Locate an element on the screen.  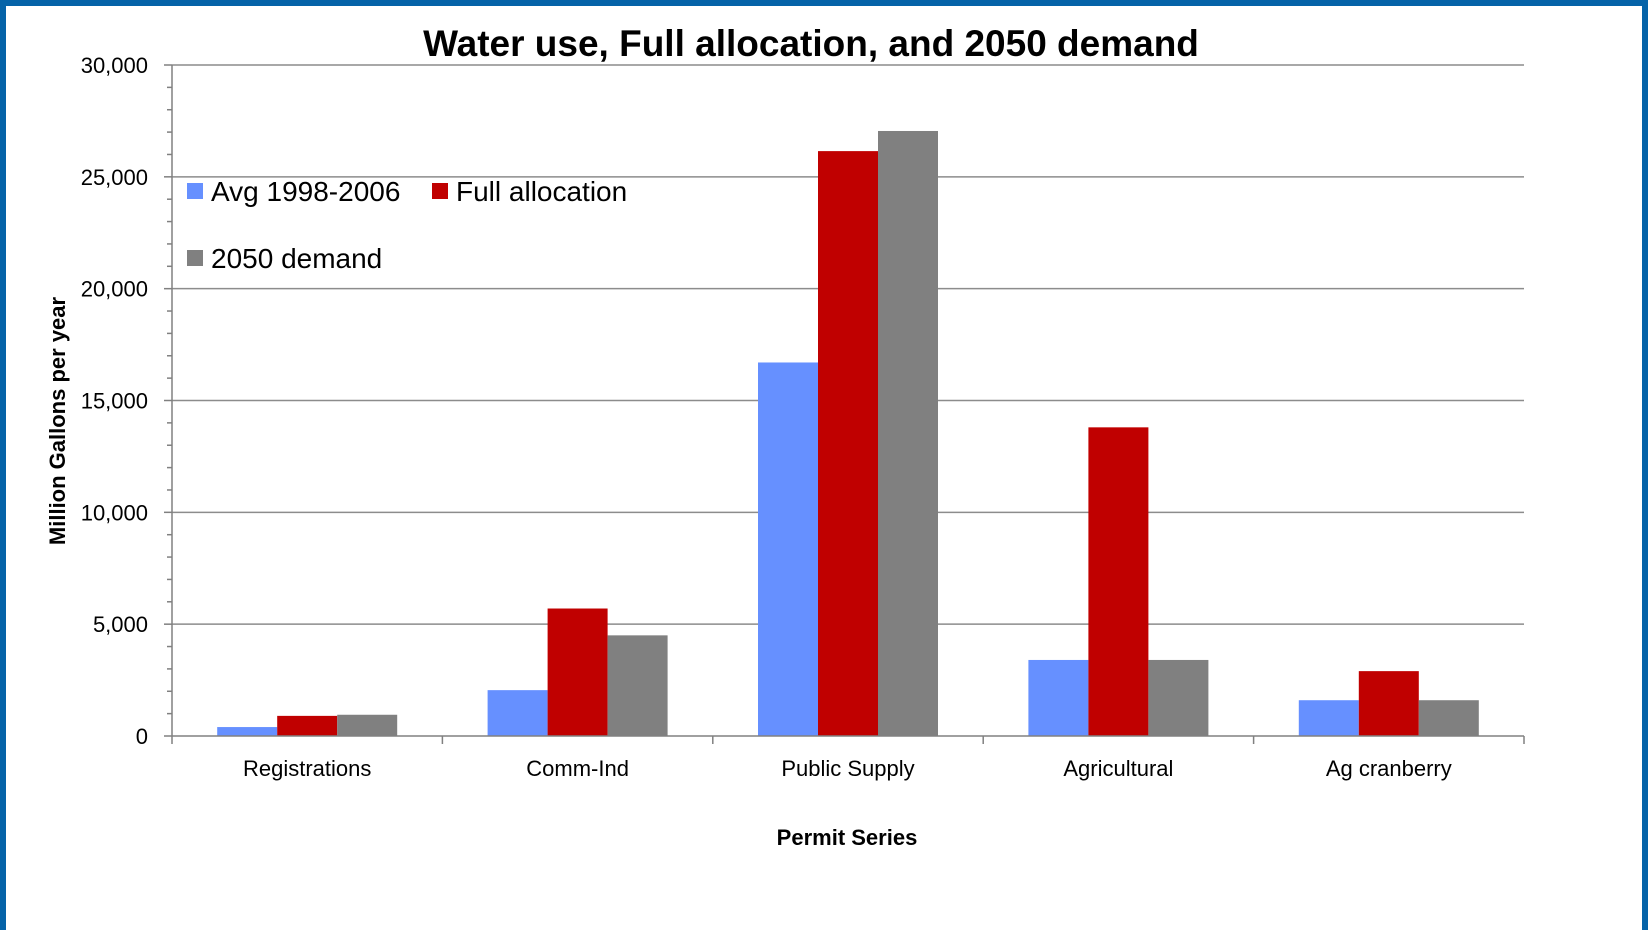
y-tick-label: 20,000 is located at coordinates (114, 289).